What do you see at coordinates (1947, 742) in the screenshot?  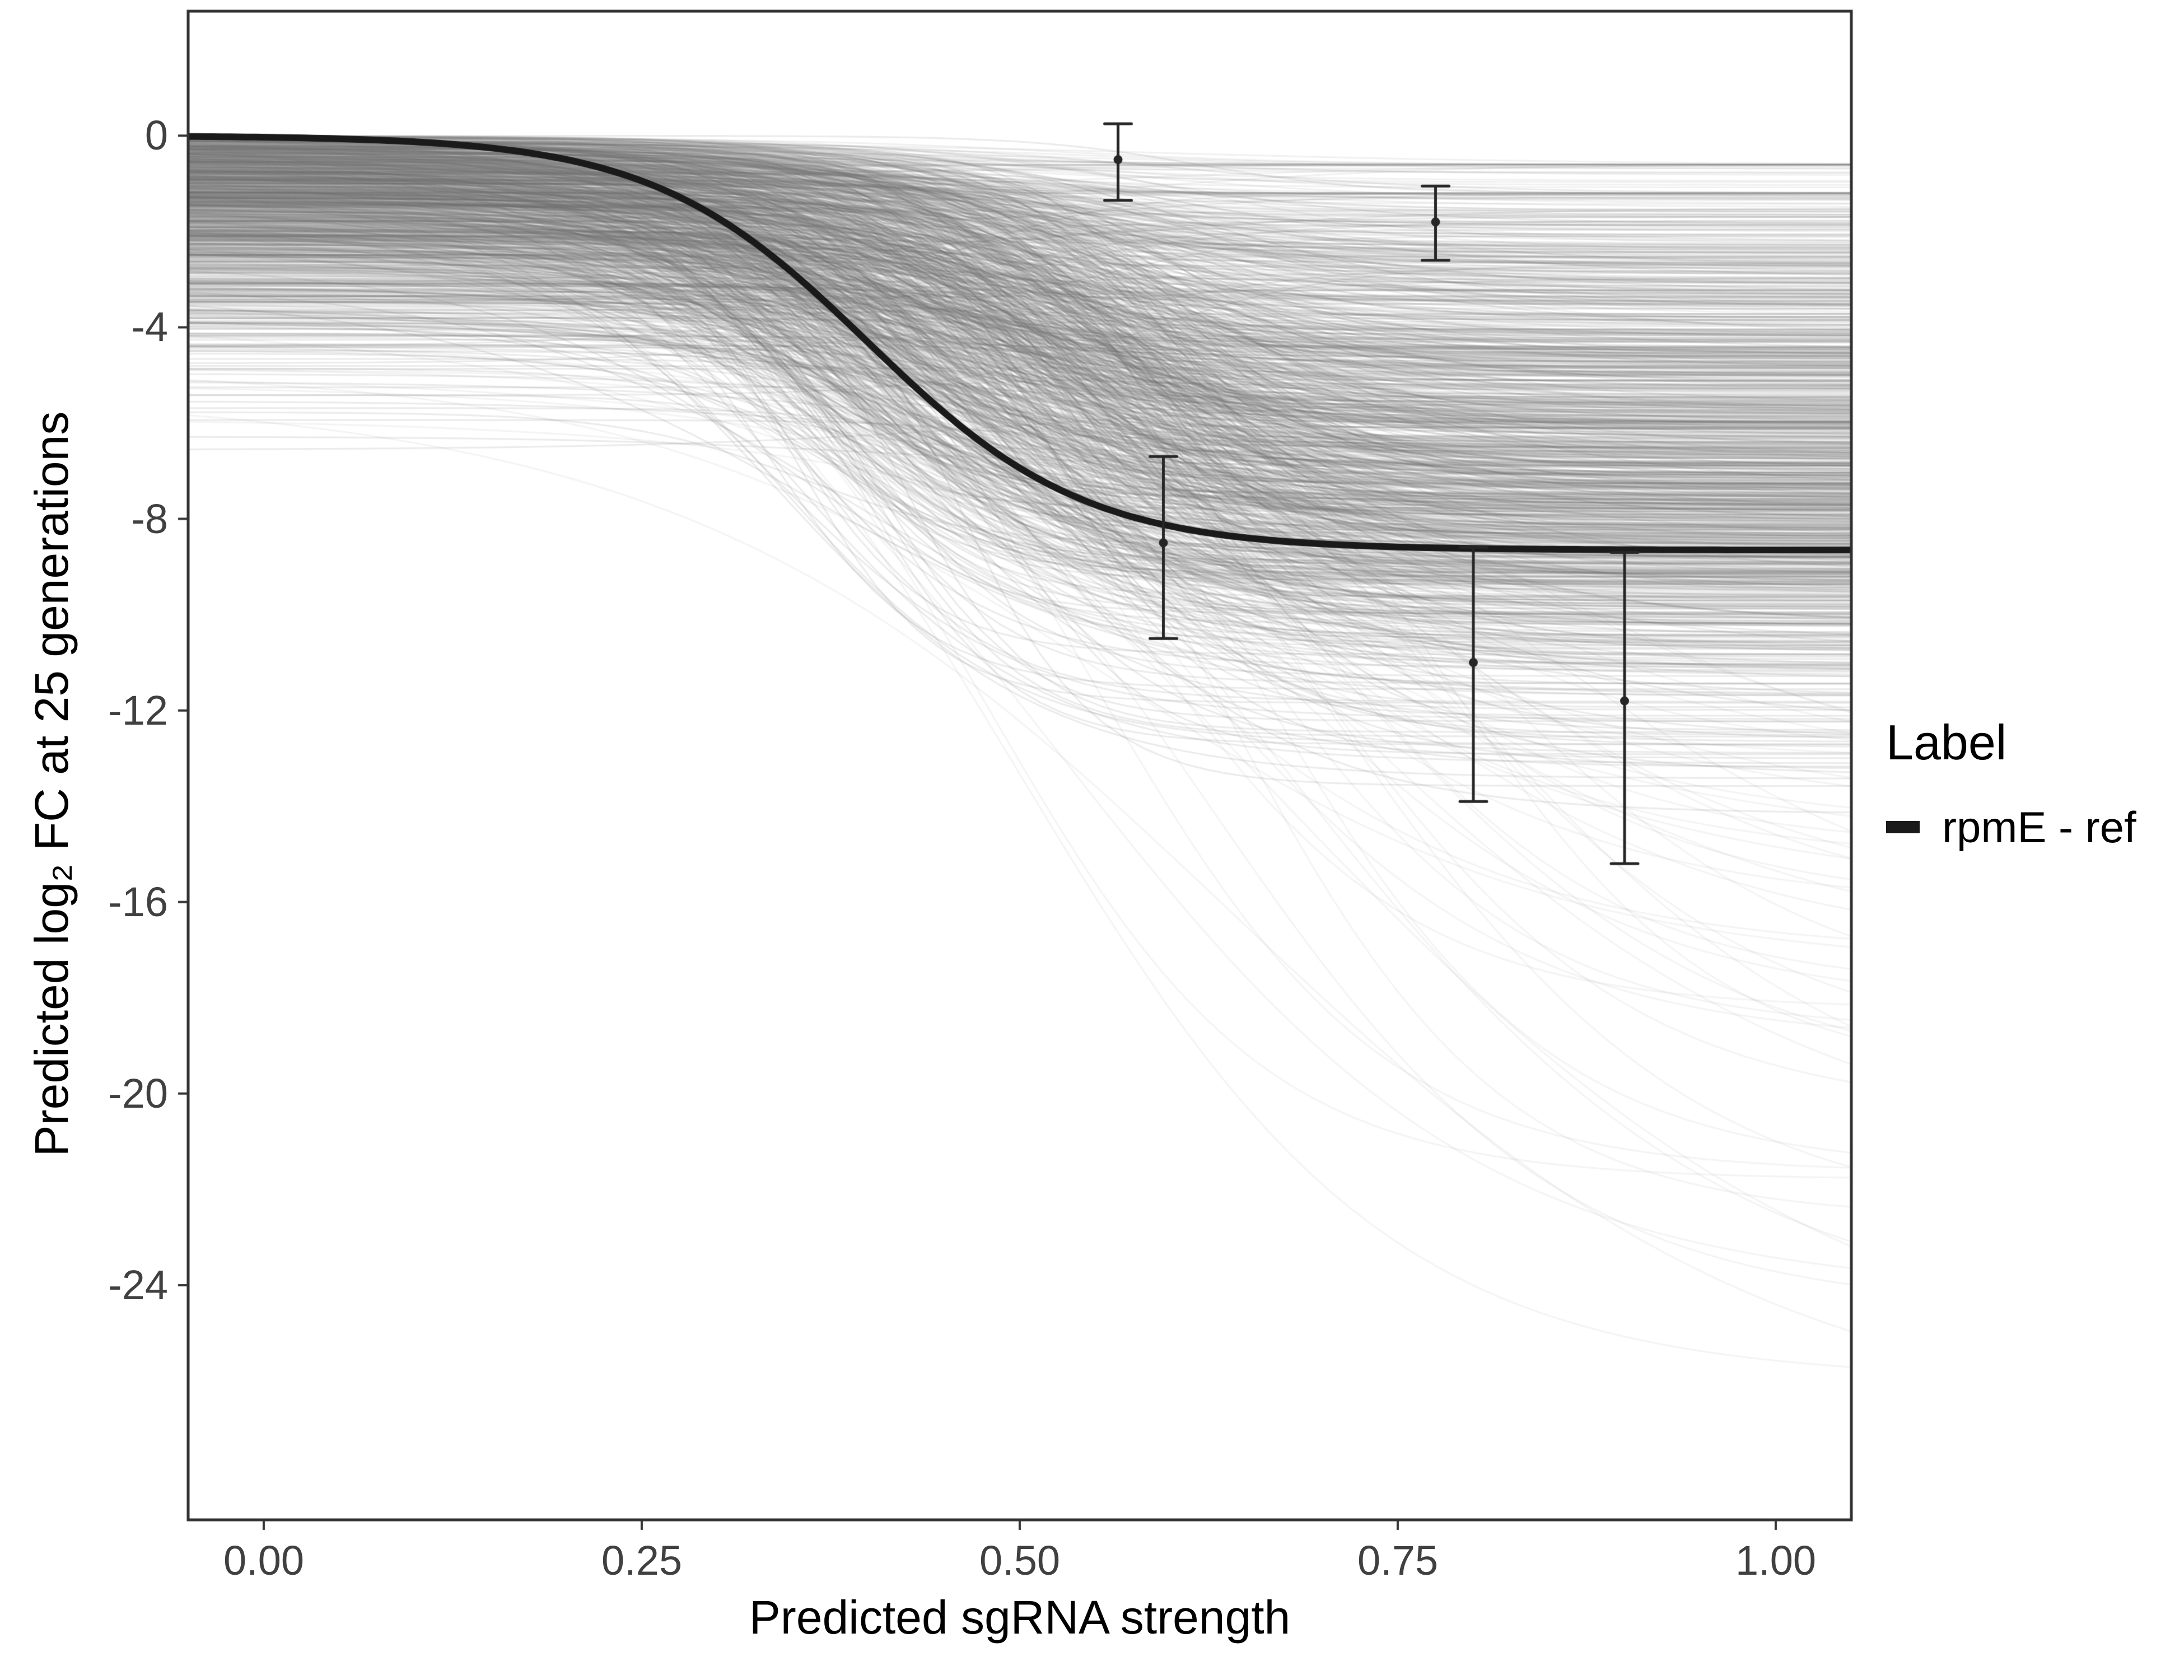 I see `legend-title: Label` at bounding box center [1947, 742].